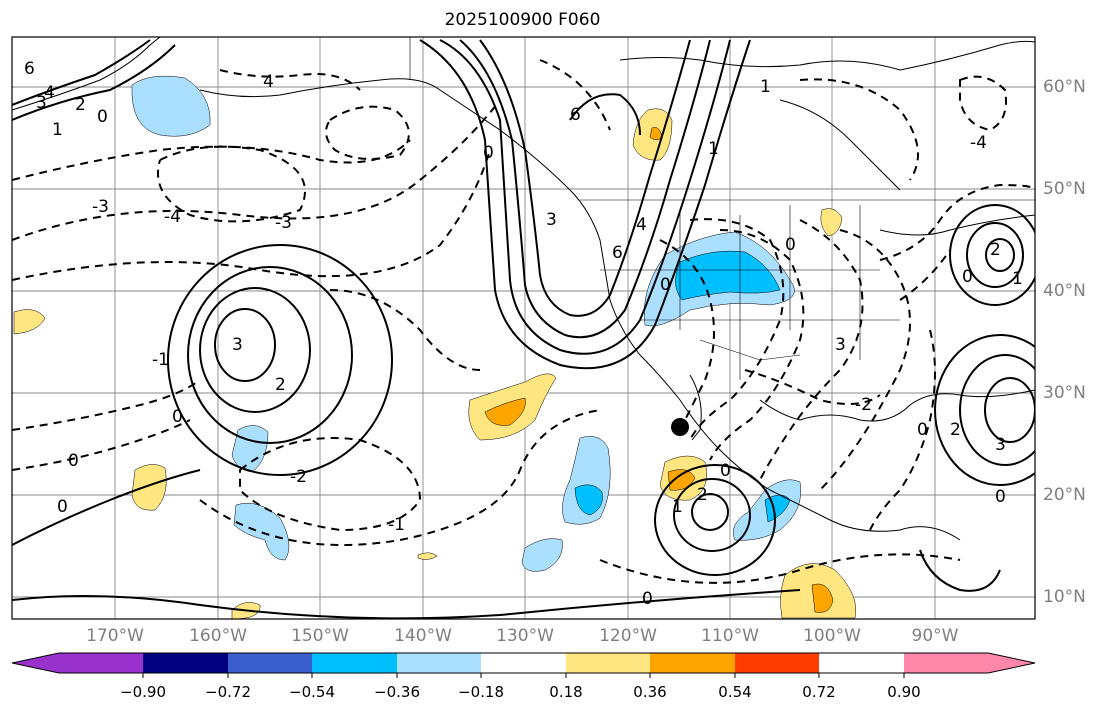 This screenshot has width=1105, height=712. What do you see at coordinates (819, 692) in the screenshot?
I see `colorbar-tick-label: 0.72` at bounding box center [819, 692].